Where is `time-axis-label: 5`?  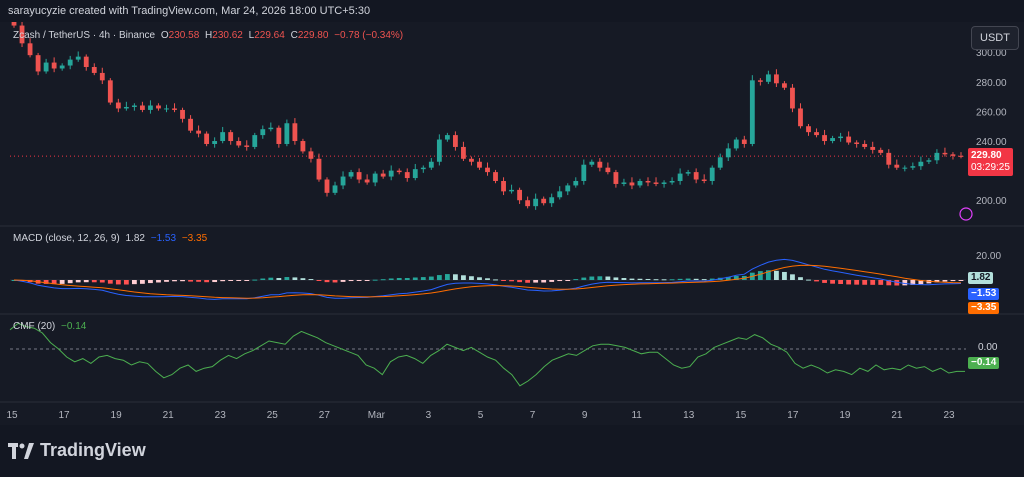
time-axis-label: 5 is located at coordinates (481, 415).